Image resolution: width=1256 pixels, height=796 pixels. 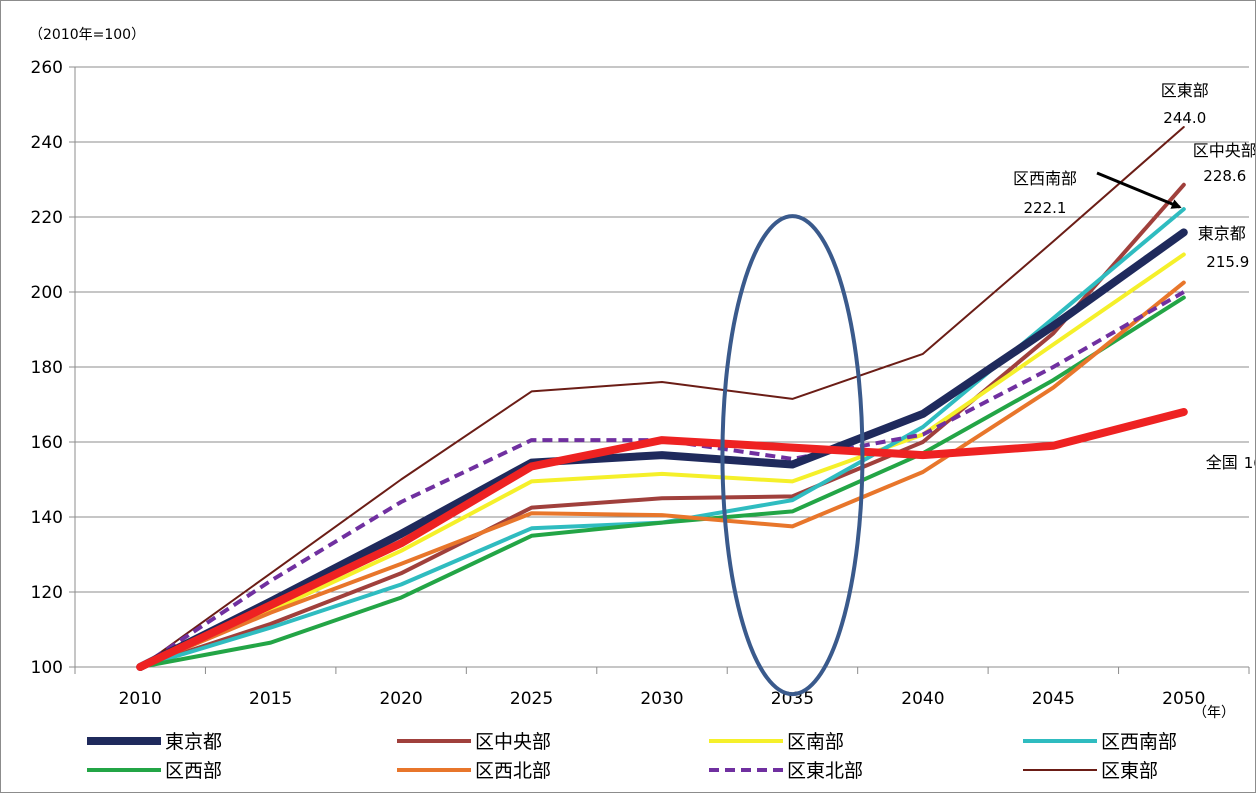 What do you see at coordinates (1045, 208) in the screenshot?
I see `end-label-value: 222.1` at bounding box center [1045, 208].